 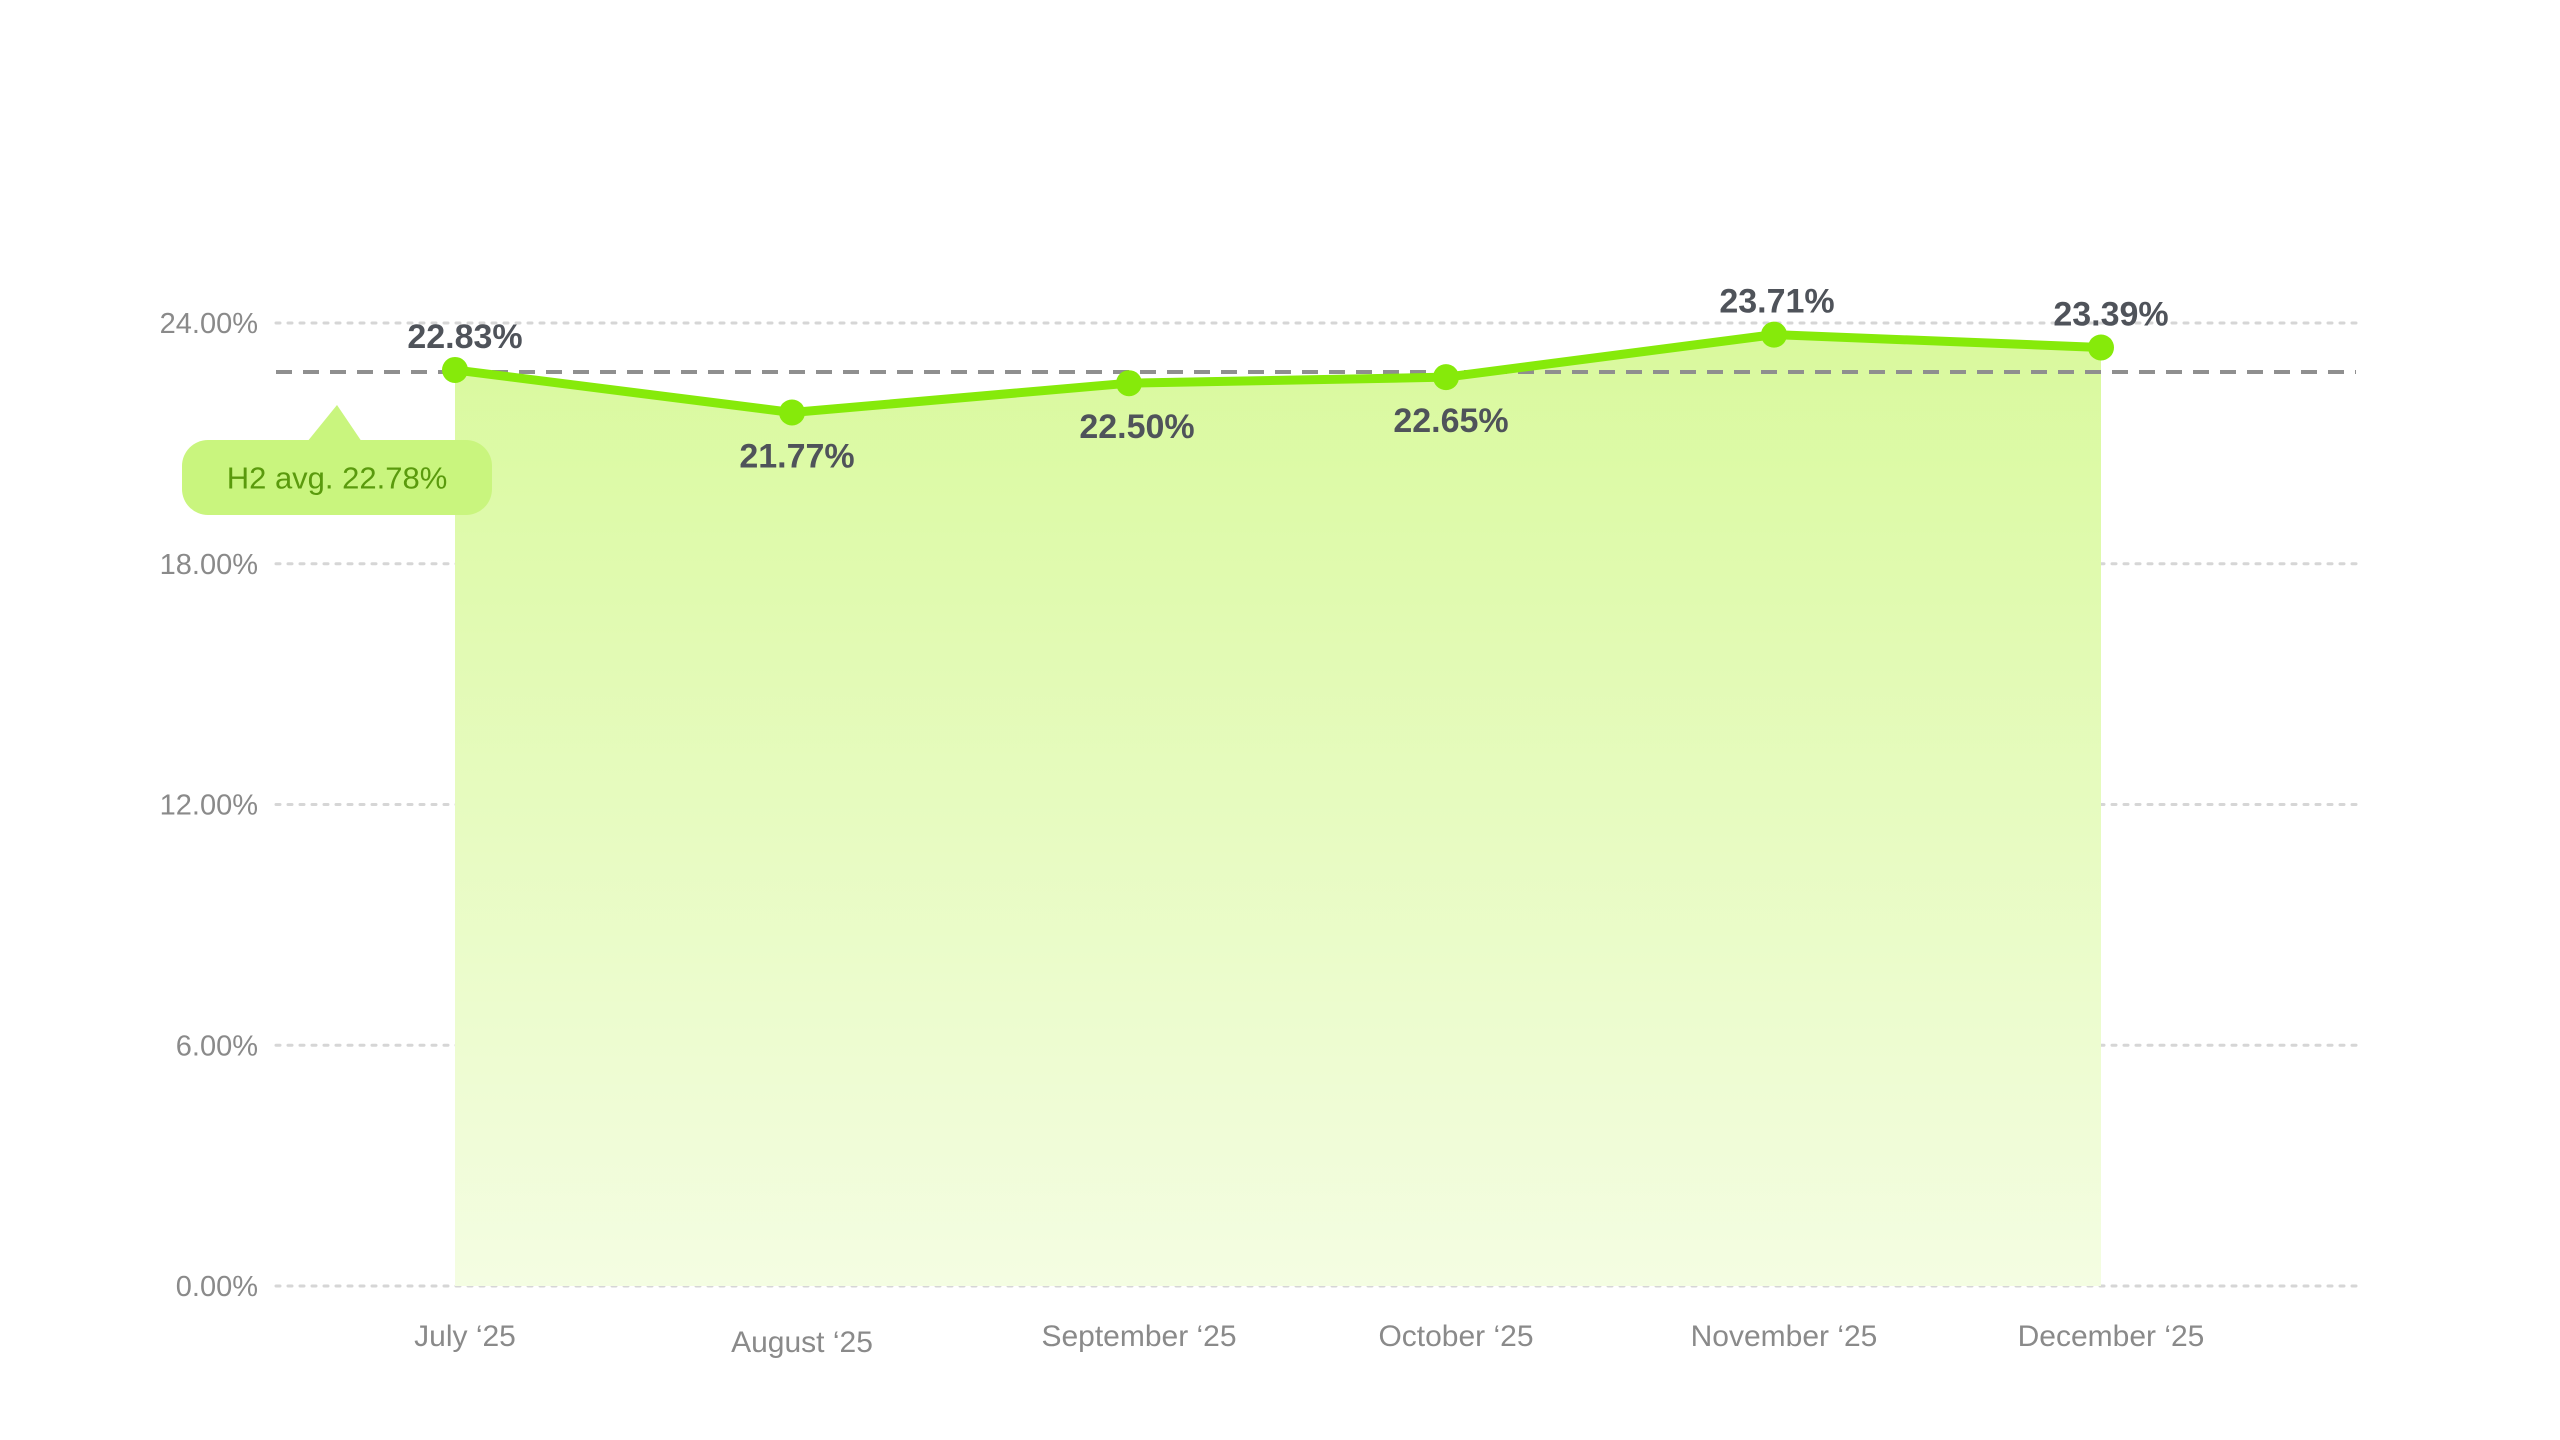 What do you see at coordinates (1136, 427) in the screenshot?
I see `data-label: 22.50%` at bounding box center [1136, 427].